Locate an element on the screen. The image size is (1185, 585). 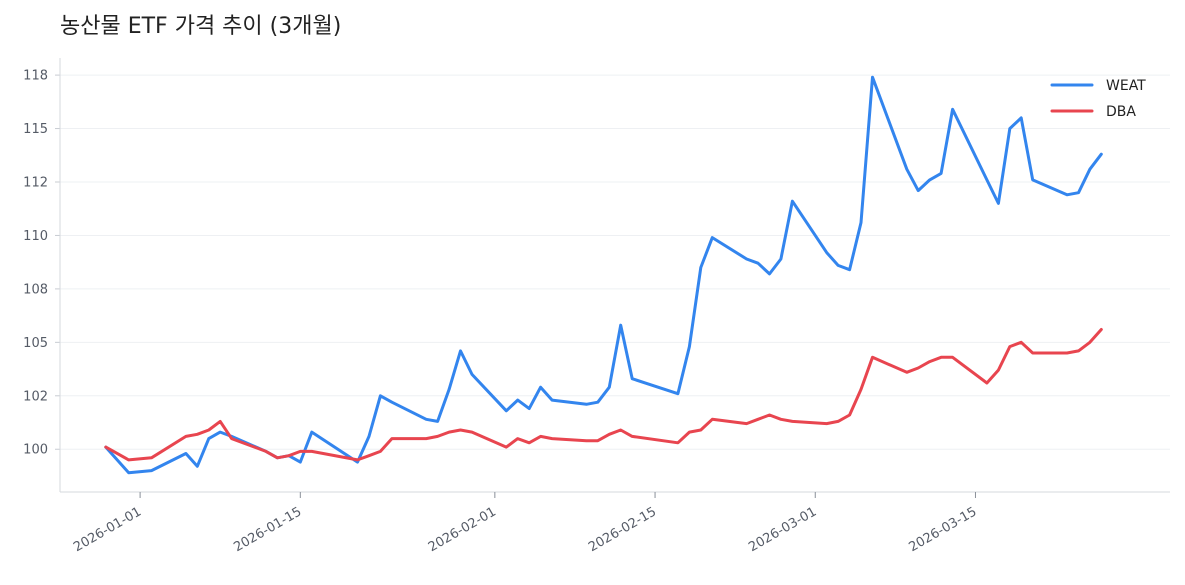
x-tick-label: 2026-01-15 is located at coordinates (267, 529).